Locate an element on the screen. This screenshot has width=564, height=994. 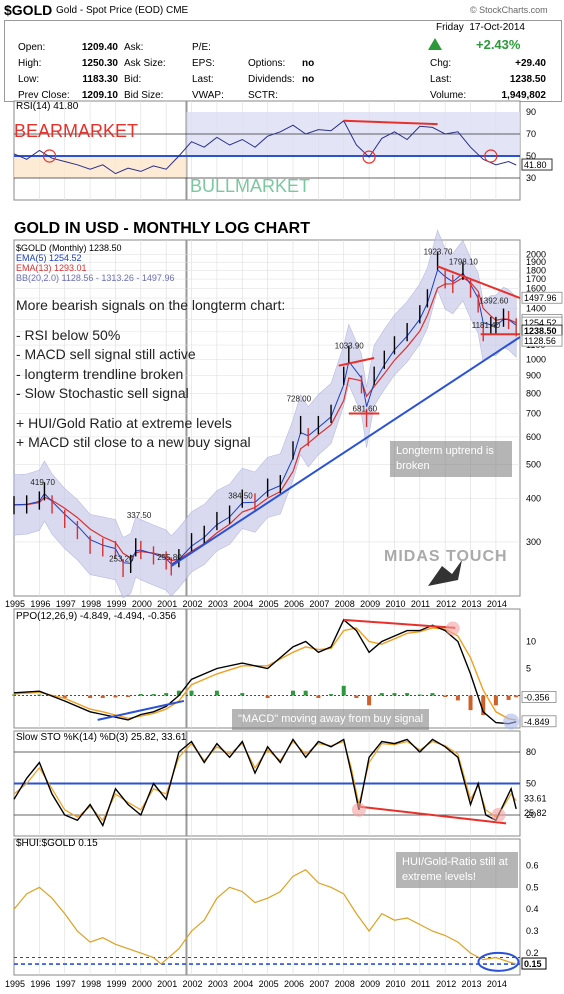
ppo-right-label: -0.356 is located at coordinates (537, 697).